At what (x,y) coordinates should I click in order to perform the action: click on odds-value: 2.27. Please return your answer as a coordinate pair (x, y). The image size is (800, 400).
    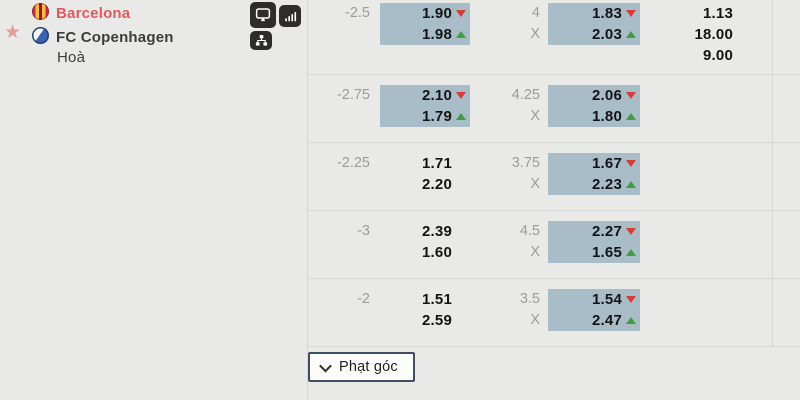
    Looking at the image, I should click on (607, 231).